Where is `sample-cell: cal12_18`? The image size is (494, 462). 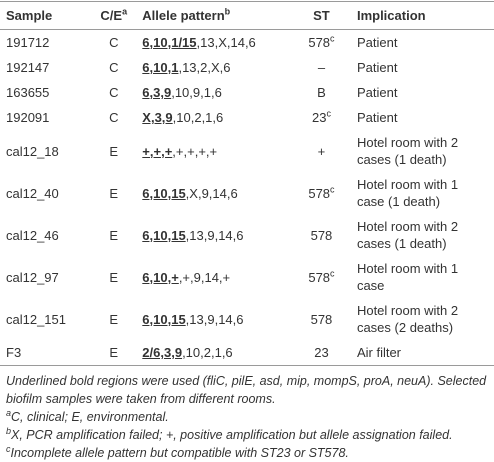
sample-cell: cal12_18 is located at coordinates (45, 151).